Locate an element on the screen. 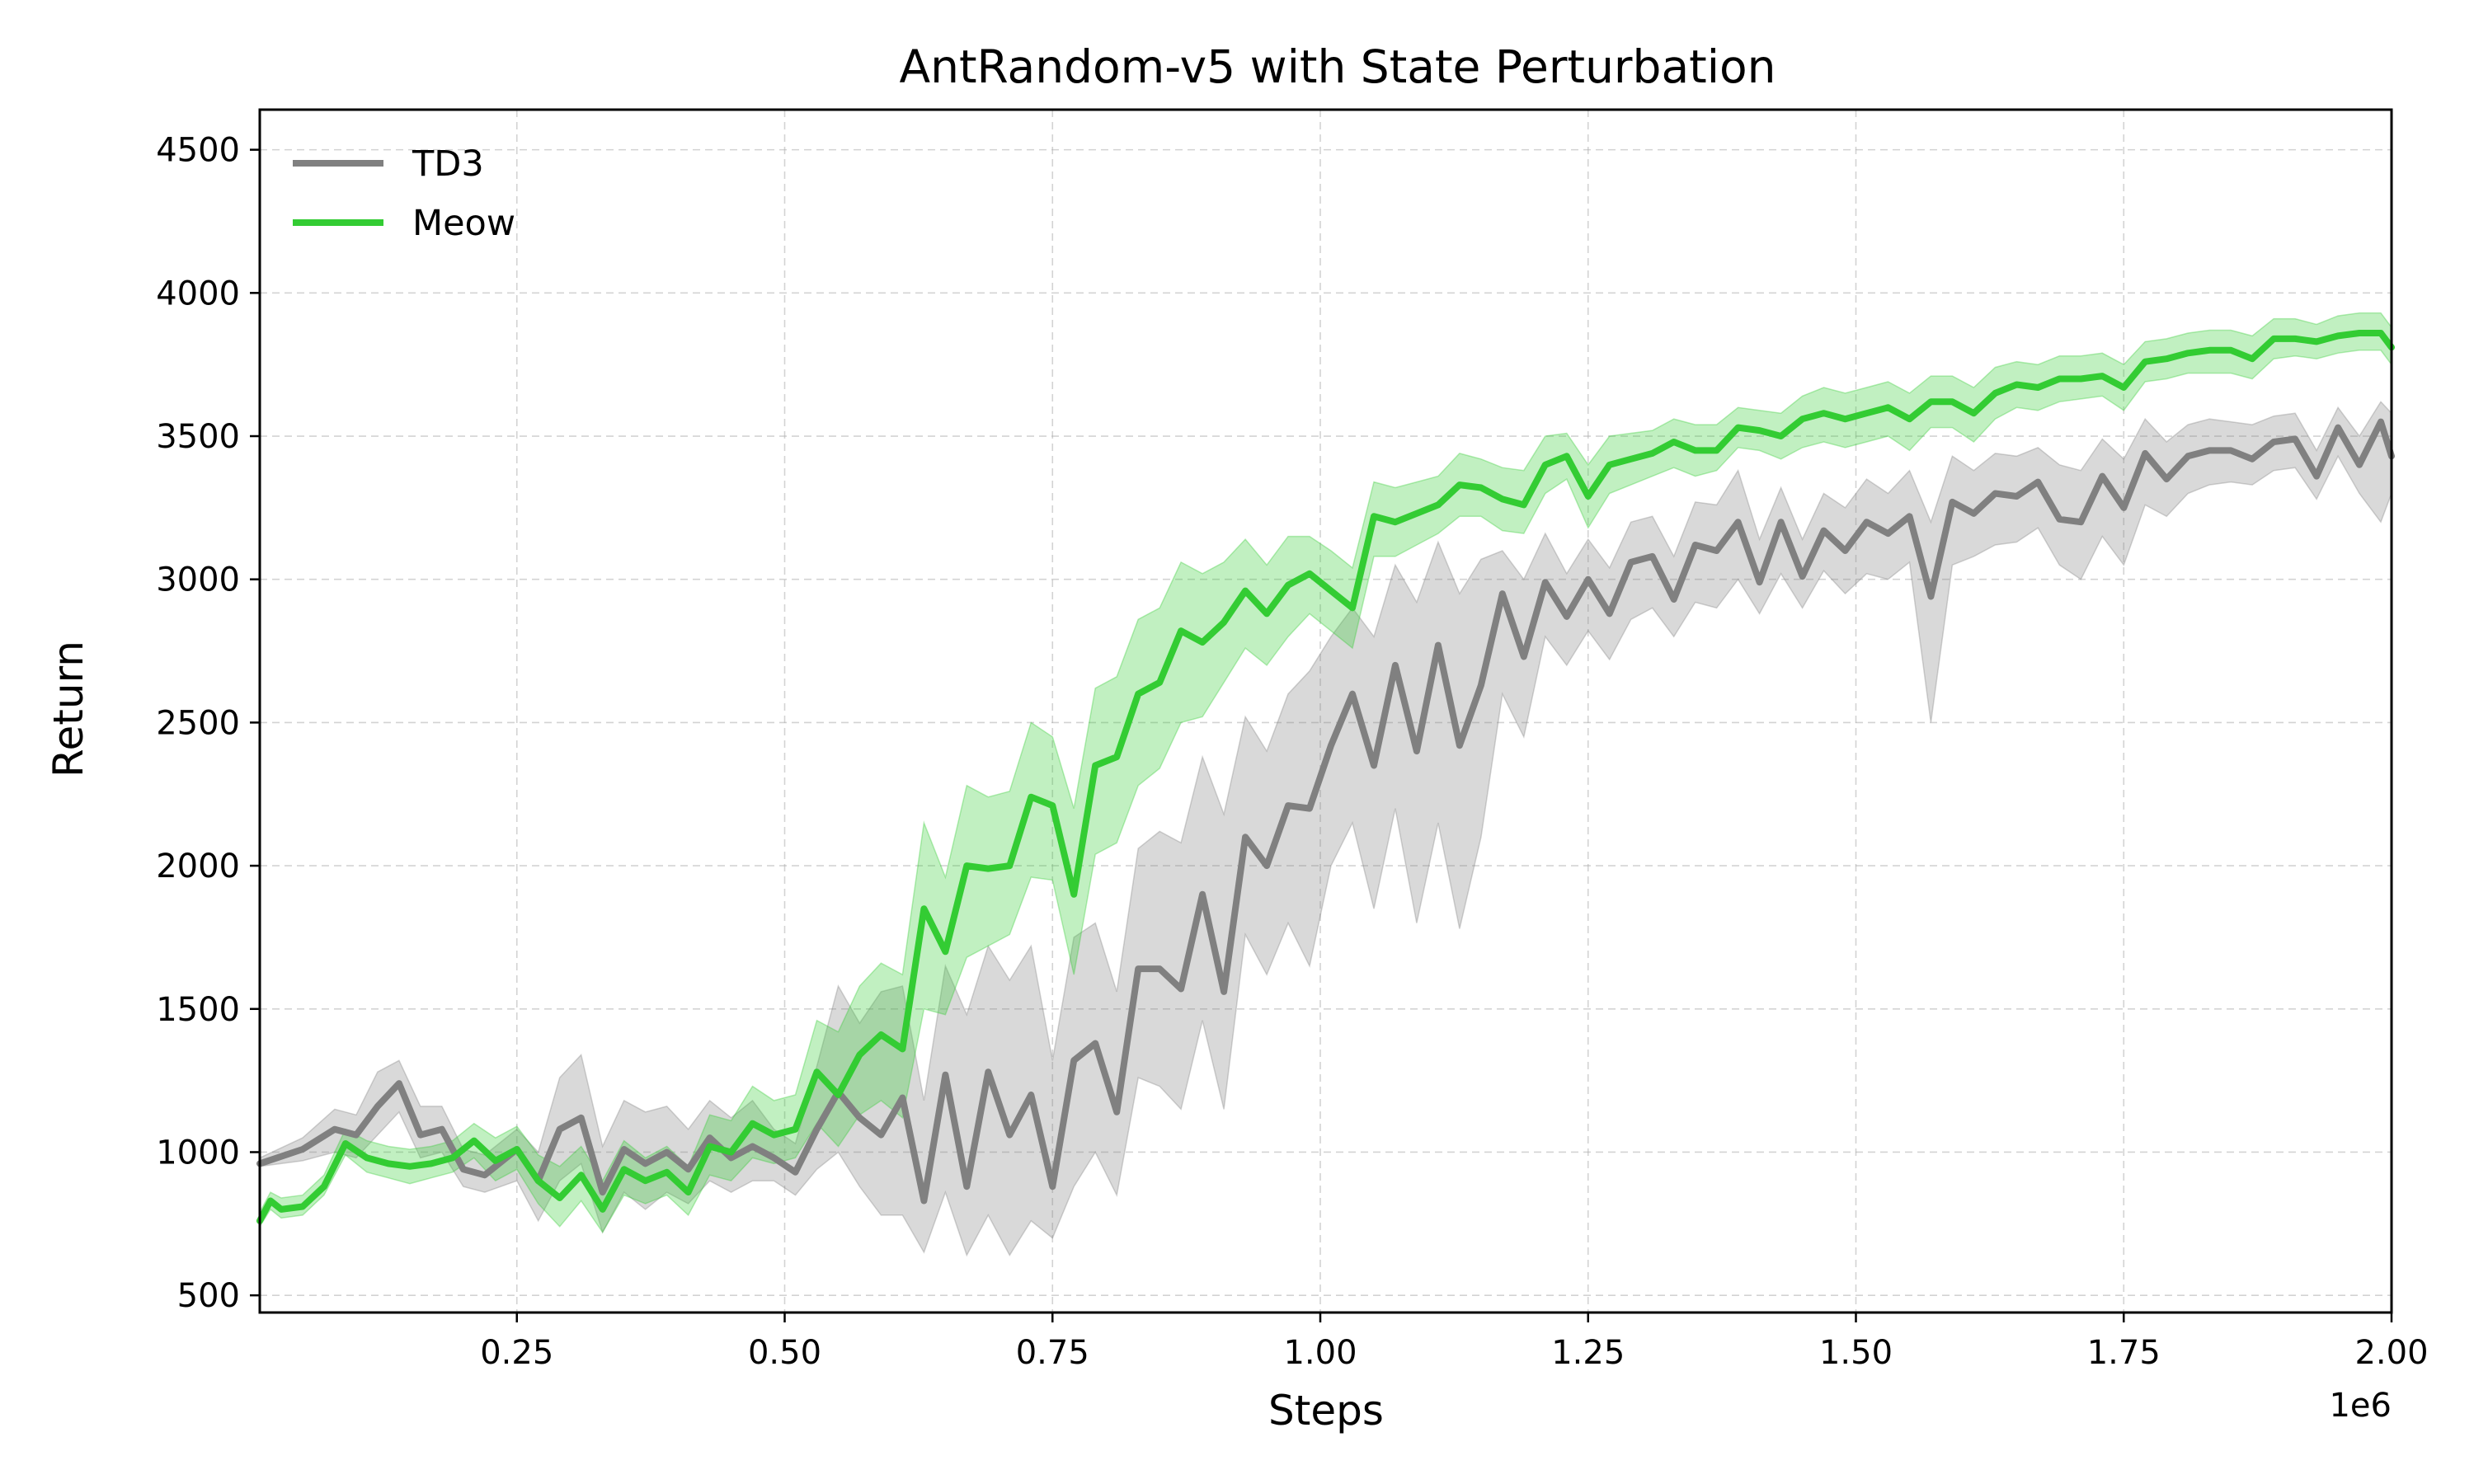 The width and height of the screenshot is (2474, 1484). y-tick-label: 1000 is located at coordinates (198, 1153).